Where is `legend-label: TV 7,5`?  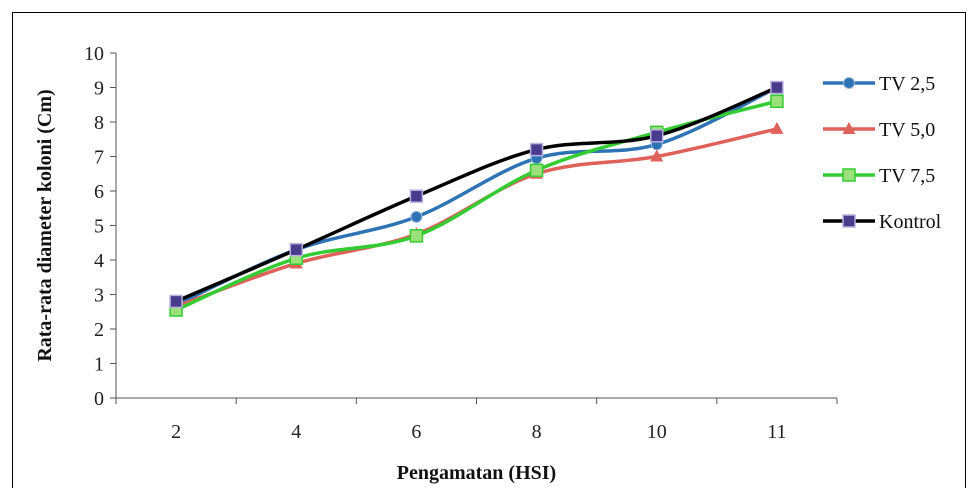
legend-label: TV 7,5 is located at coordinates (907, 176).